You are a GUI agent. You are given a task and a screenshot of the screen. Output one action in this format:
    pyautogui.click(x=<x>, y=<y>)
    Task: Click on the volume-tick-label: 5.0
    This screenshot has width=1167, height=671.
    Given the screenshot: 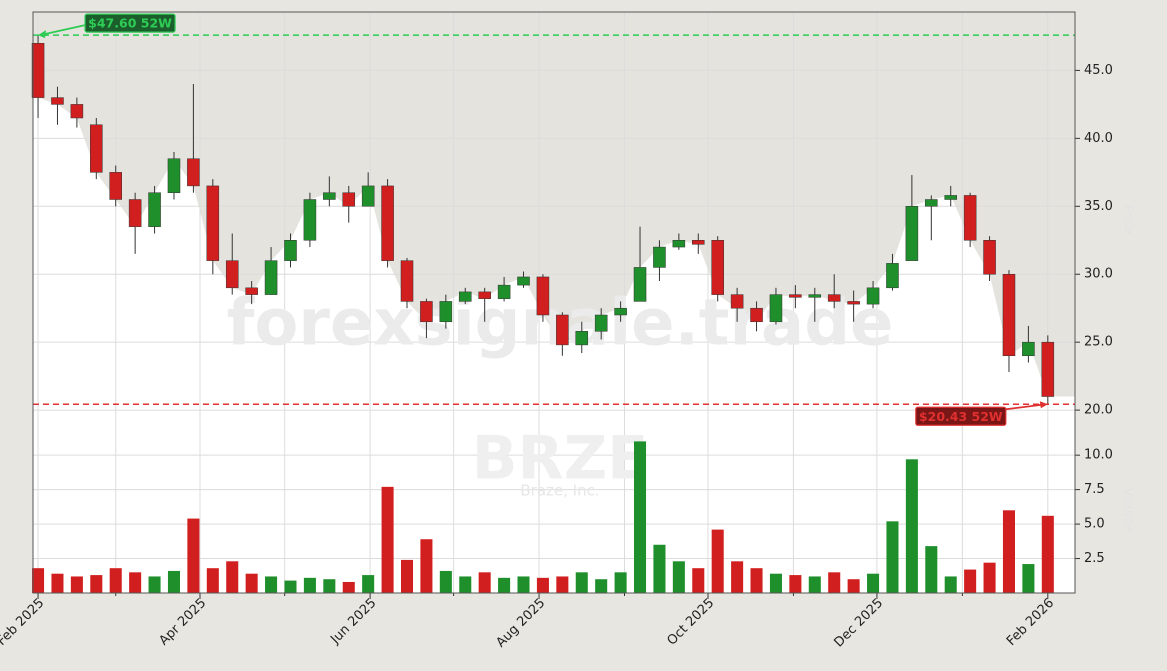 What is the action you would take?
    pyautogui.click(x=1094, y=524)
    